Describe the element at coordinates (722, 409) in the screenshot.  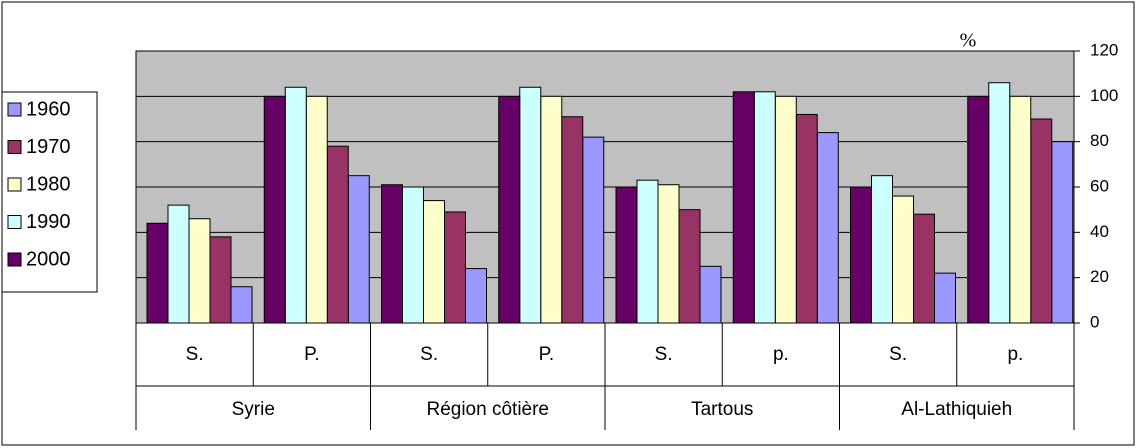
I see `group-label: Tartous` at that location.